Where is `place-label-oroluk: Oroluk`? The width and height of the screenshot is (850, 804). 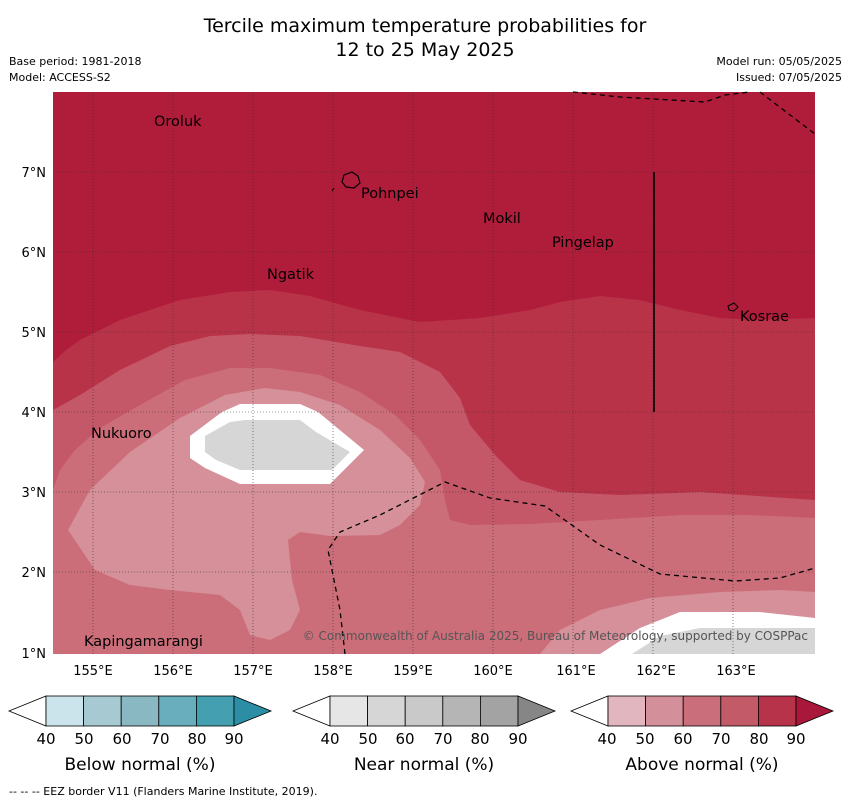
place-label-oroluk: Oroluk is located at coordinates (178, 122).